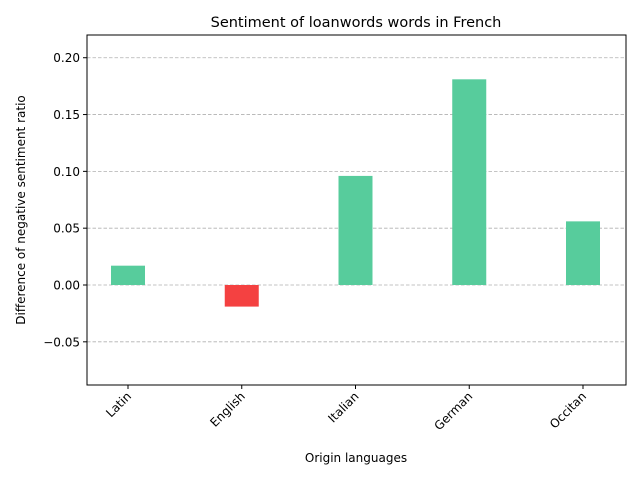 The image size is (640, 480). I want to click on chart-title: Sentiment of loanwords words in French, so click(356, 23).